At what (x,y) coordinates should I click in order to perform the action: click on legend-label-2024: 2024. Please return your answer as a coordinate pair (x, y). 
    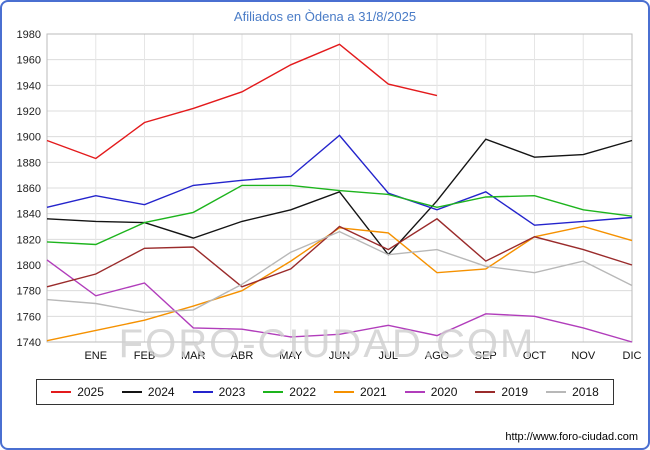
    Looking at the image, I should click on (161, 392).